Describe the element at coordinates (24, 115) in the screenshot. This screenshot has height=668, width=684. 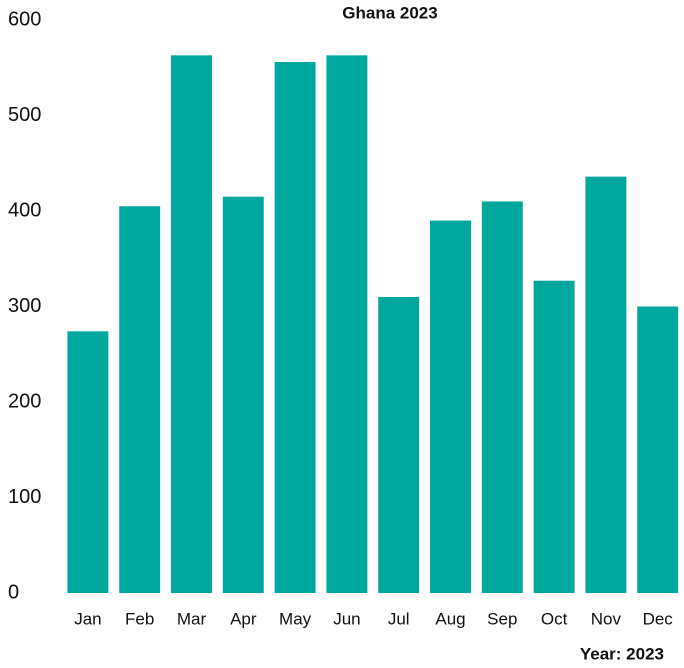
I see `y-tick-label: 500` at that location.